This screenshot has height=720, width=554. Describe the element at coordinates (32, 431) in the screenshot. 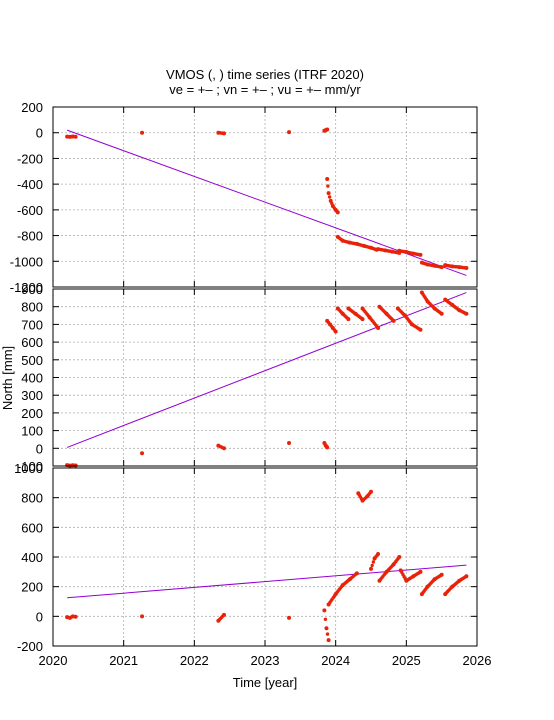

I see `y-tick-label: 100` at that location.